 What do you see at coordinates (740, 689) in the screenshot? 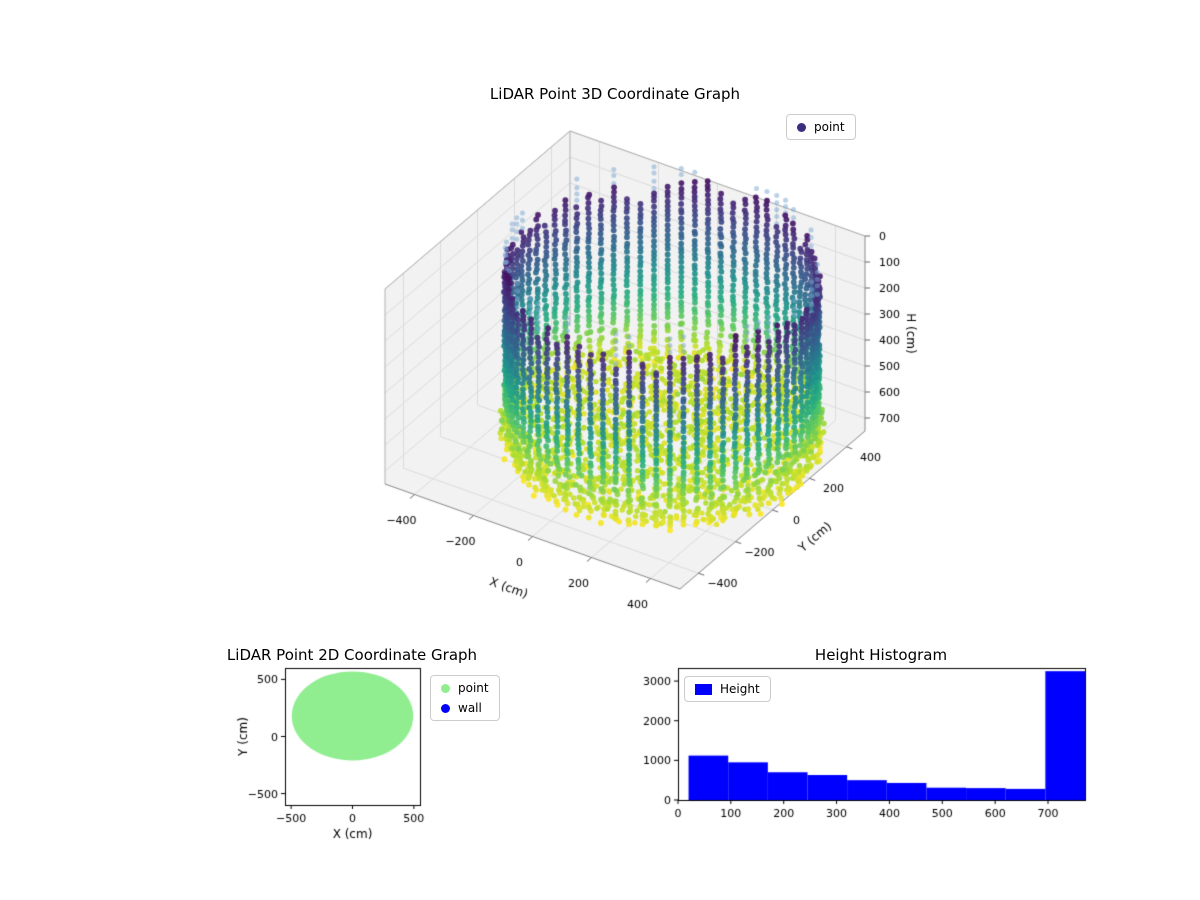
I see `legend-label-height: Height` at bounding box center [740, 689].